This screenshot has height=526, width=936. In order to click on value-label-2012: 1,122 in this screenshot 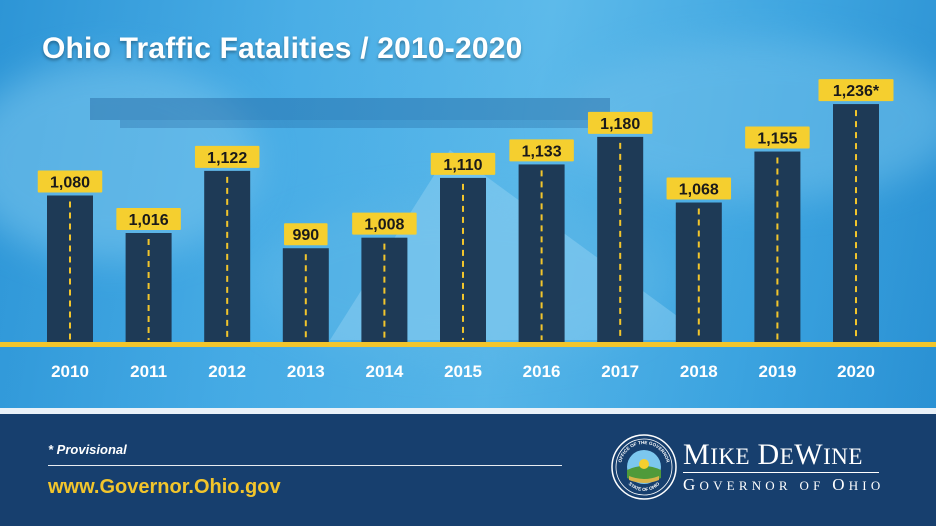, I will do `click(227, 158)`.